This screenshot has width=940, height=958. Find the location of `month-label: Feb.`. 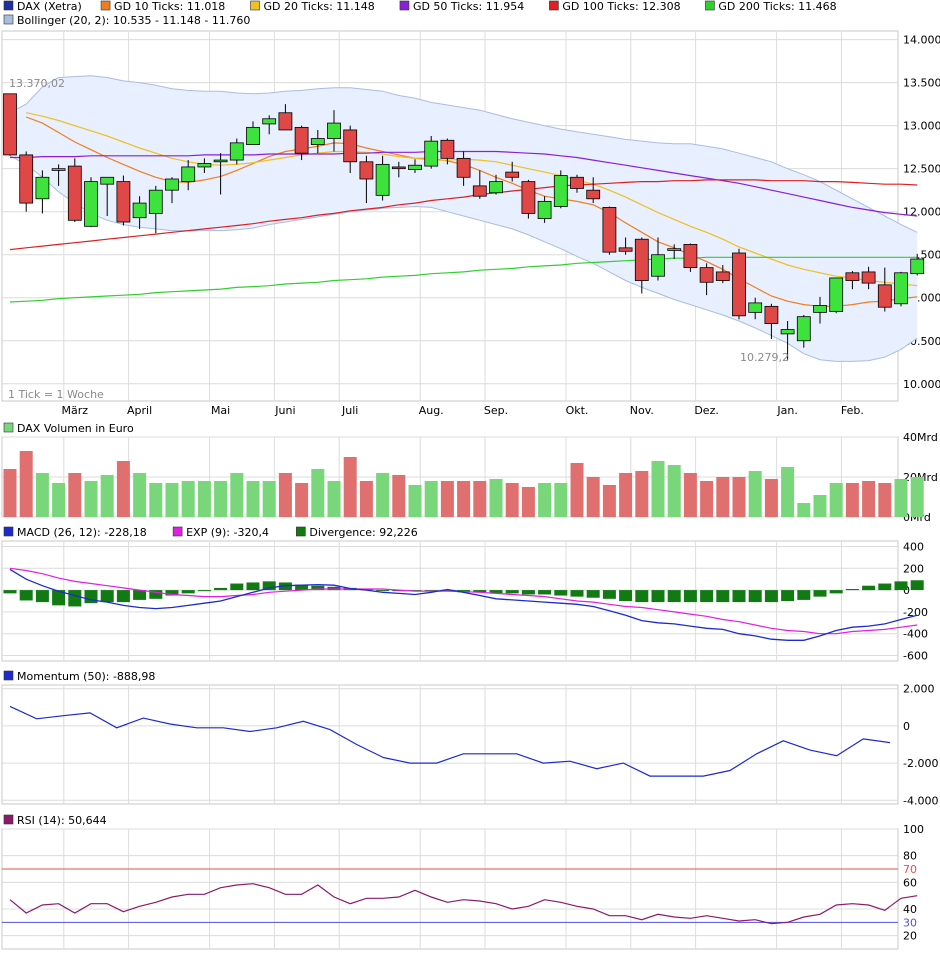

month-label: Feb. is located at coordinates (852, 410).